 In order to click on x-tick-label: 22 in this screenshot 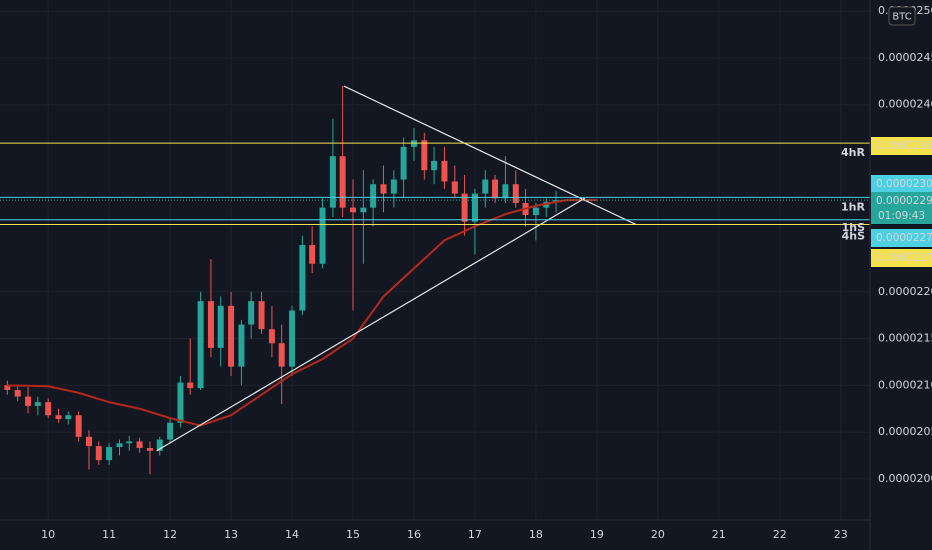, I will do `click(780, 534)`.